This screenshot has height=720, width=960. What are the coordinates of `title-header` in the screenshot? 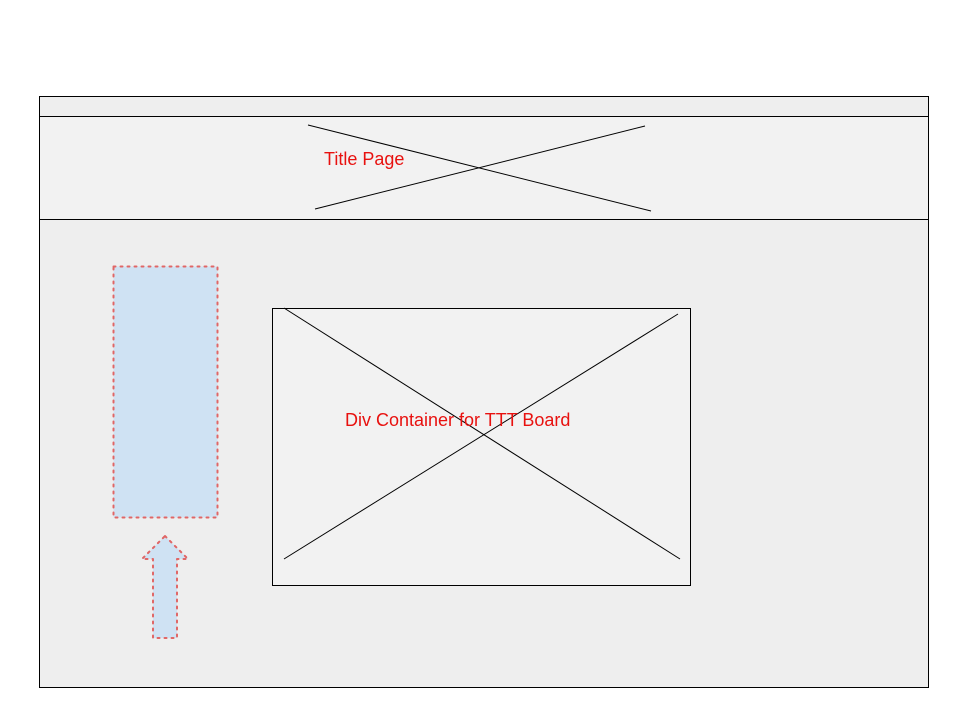 It's located at (484, 168).